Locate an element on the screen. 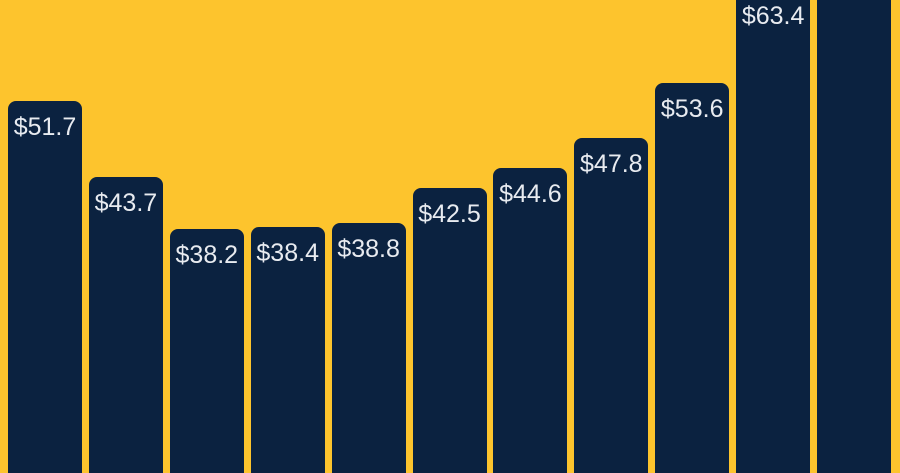 This screenshot has height=473, width=900. bar: $38.8 is located at coordinates (368, 348).